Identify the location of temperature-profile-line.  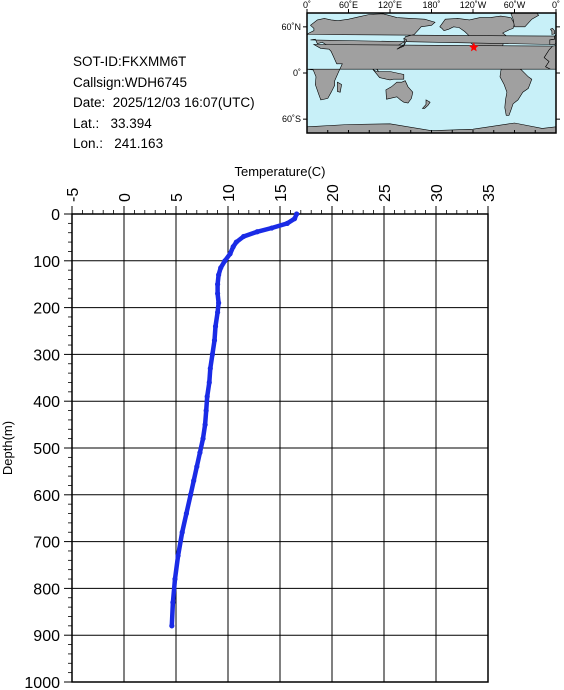
(234, 420).